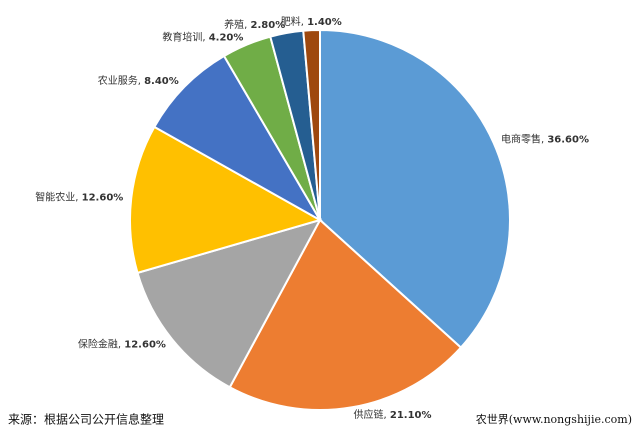 The image size is (640, 438). Describe the element at coordinates (98, 343) in the screenshot. I see `category-label: 保险金融` at that location.